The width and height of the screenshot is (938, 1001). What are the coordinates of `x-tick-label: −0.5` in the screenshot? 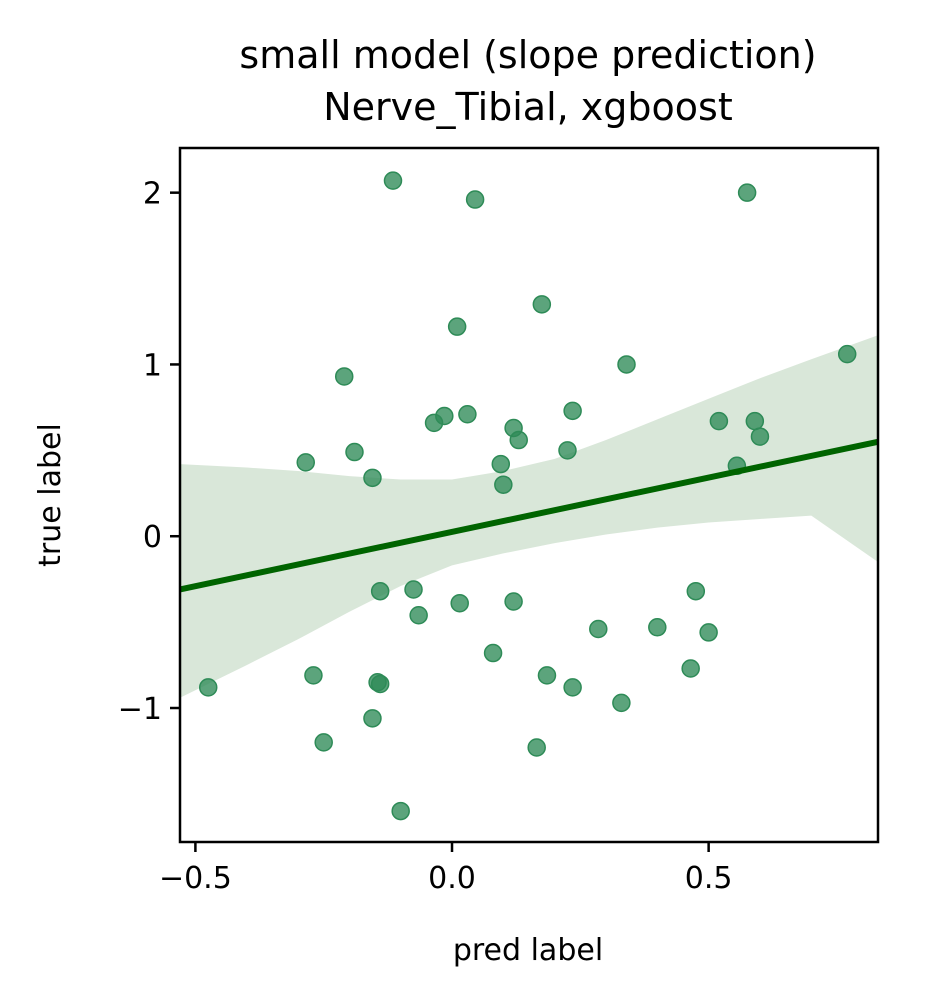 It's located at (195, 878).